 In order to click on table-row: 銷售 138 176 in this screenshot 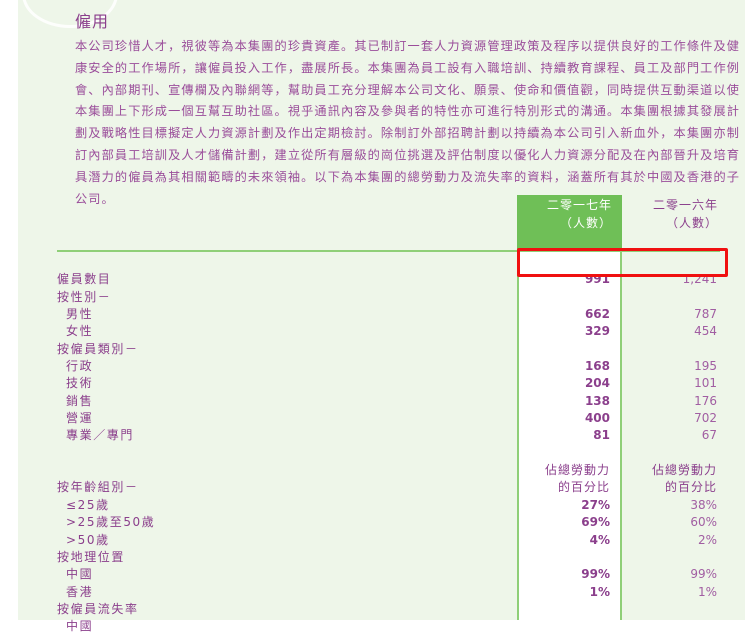, I will do `click(388, 401)`.